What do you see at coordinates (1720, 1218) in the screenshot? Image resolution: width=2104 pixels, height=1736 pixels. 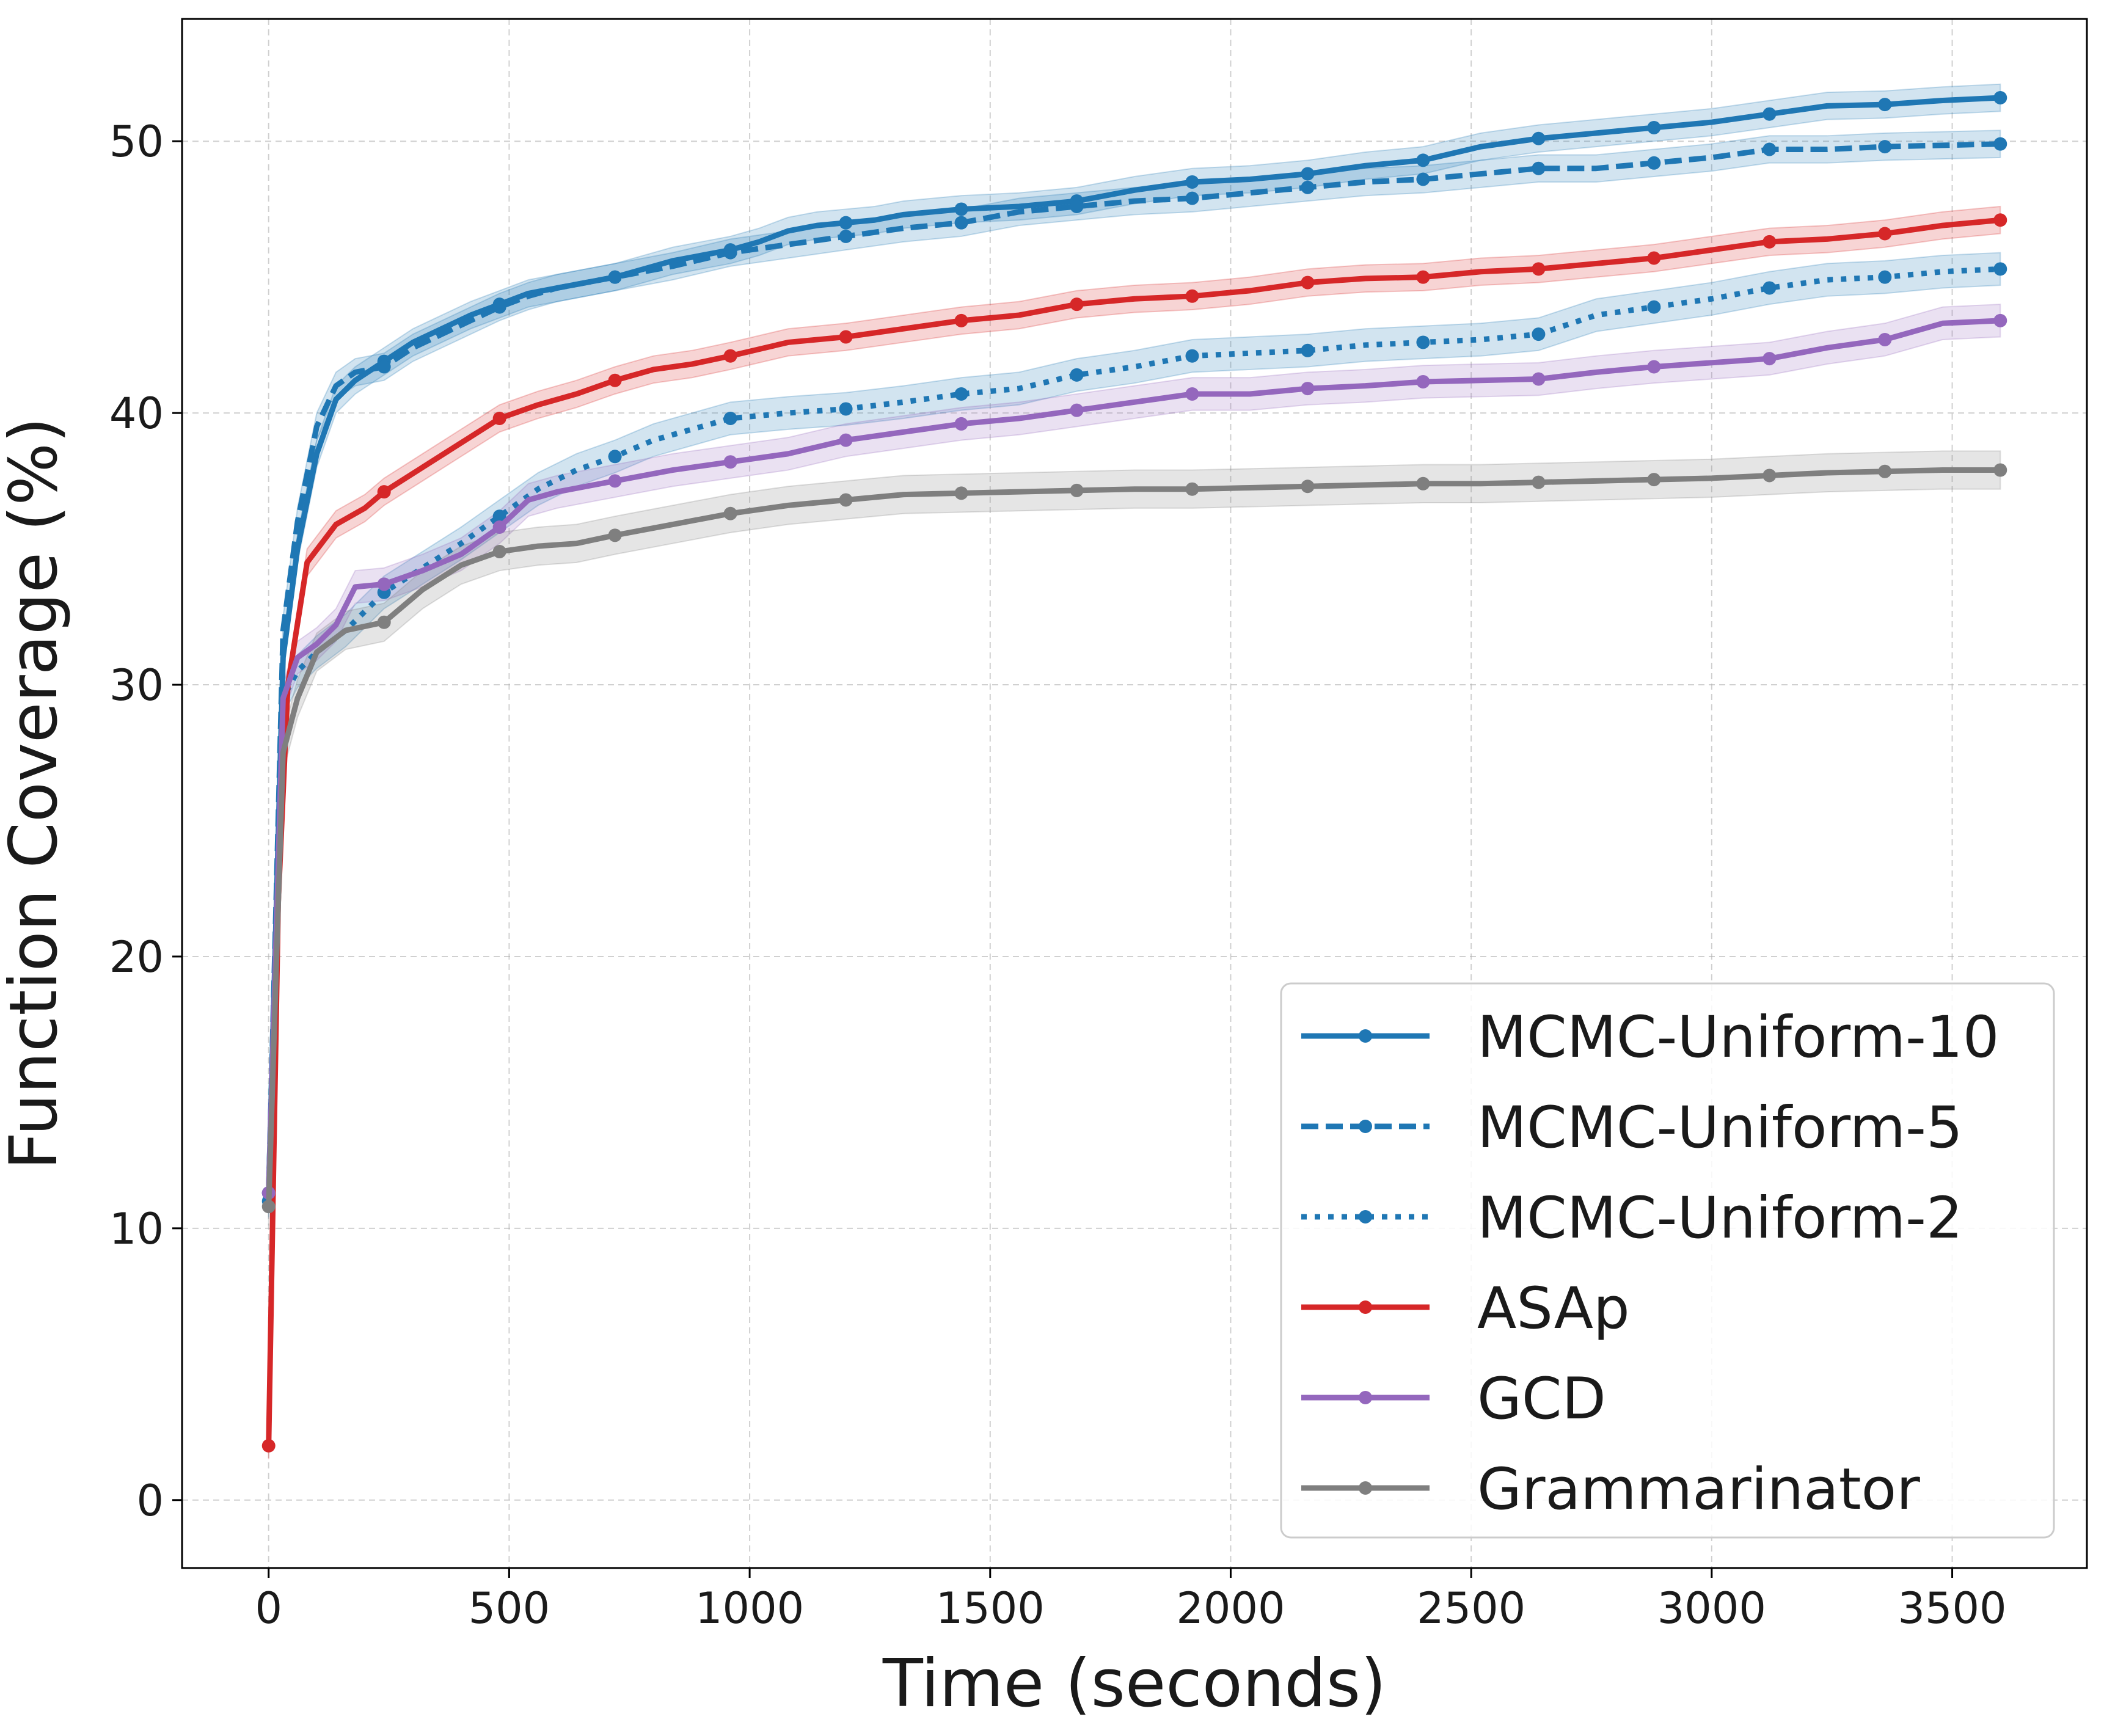 I see `legend-label-mcmc-uniform-2: MCMC-Uniform-2` at bounding box center [1720, 1218].